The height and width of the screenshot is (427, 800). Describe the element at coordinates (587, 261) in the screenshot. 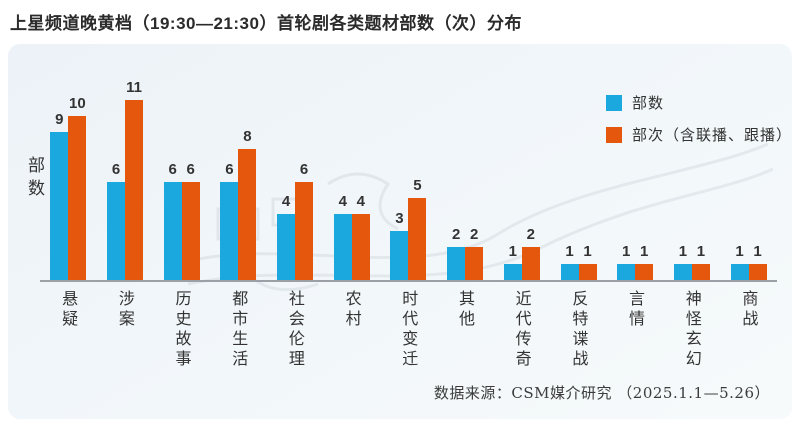

I see `series2-bar-10: 1` at that location.